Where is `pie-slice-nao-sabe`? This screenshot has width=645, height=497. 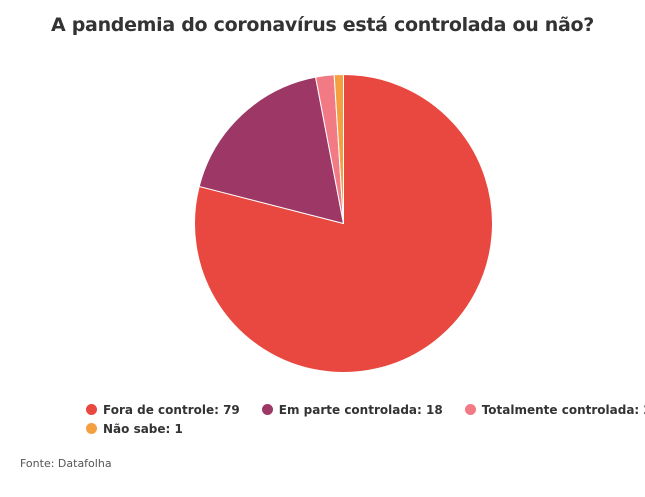
pie-slice-nao-sabe is located at coordinates (338, 148).